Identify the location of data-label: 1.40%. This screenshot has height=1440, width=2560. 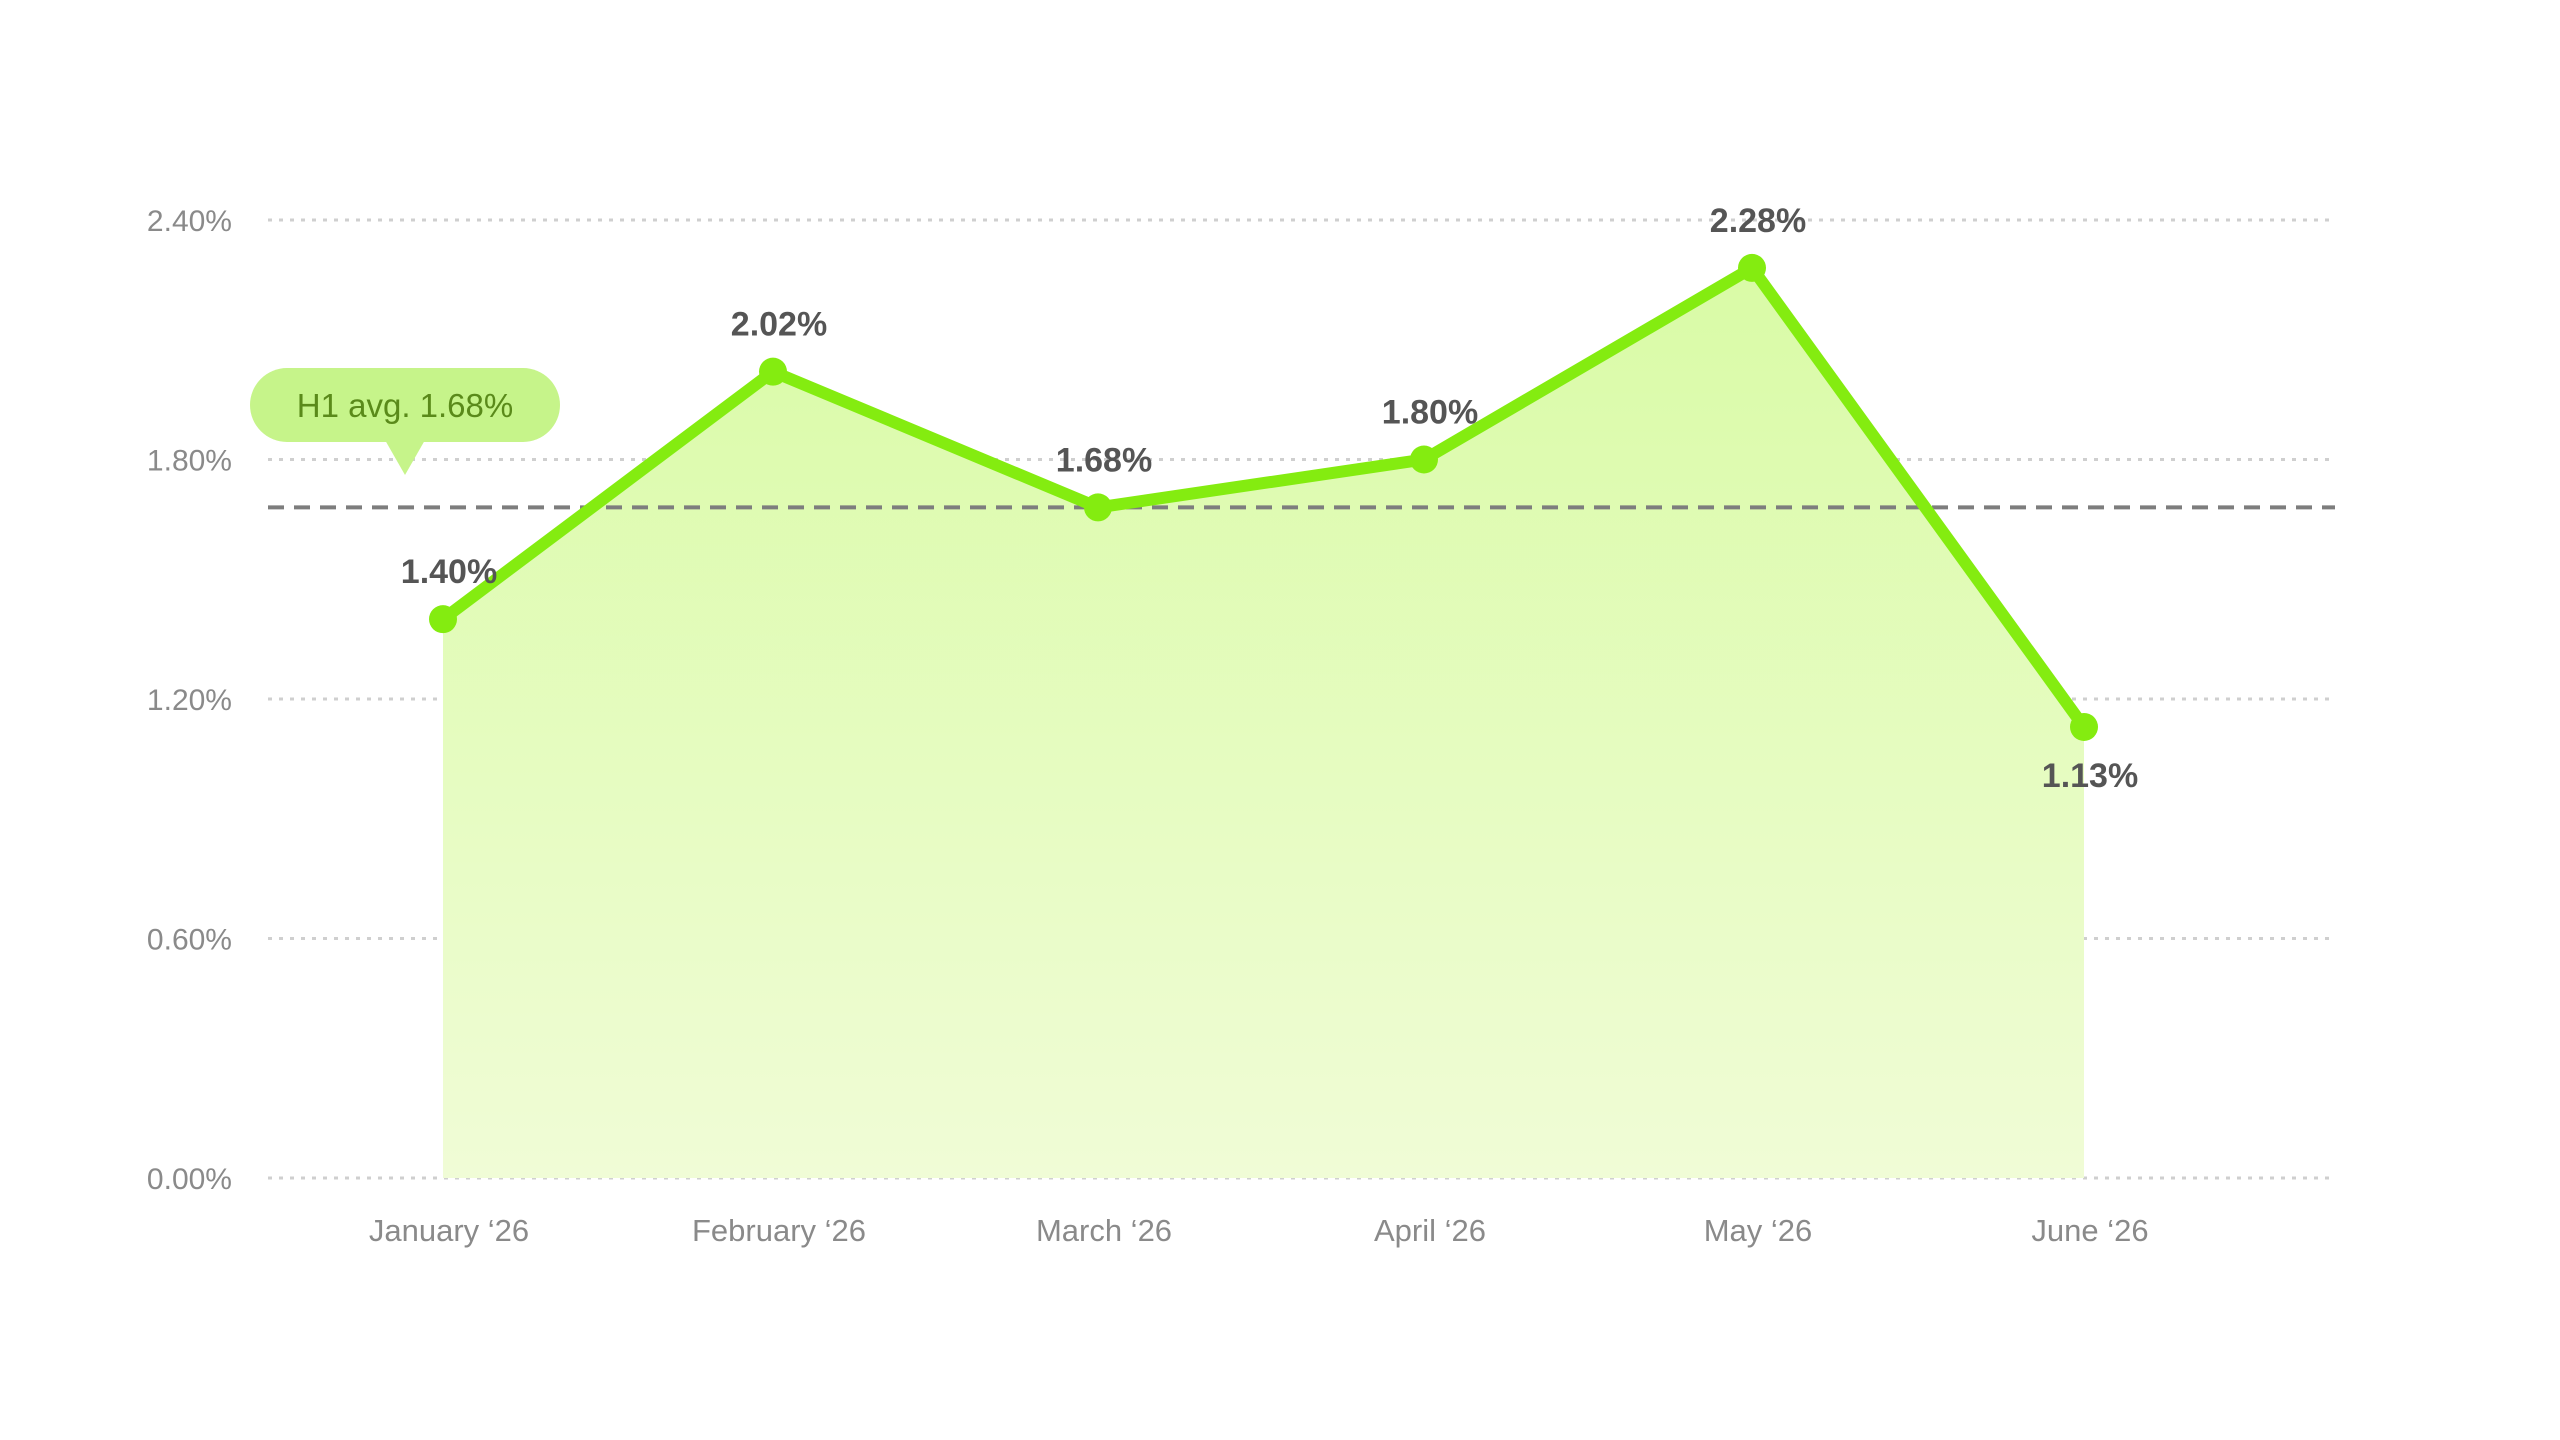
(449, 572).